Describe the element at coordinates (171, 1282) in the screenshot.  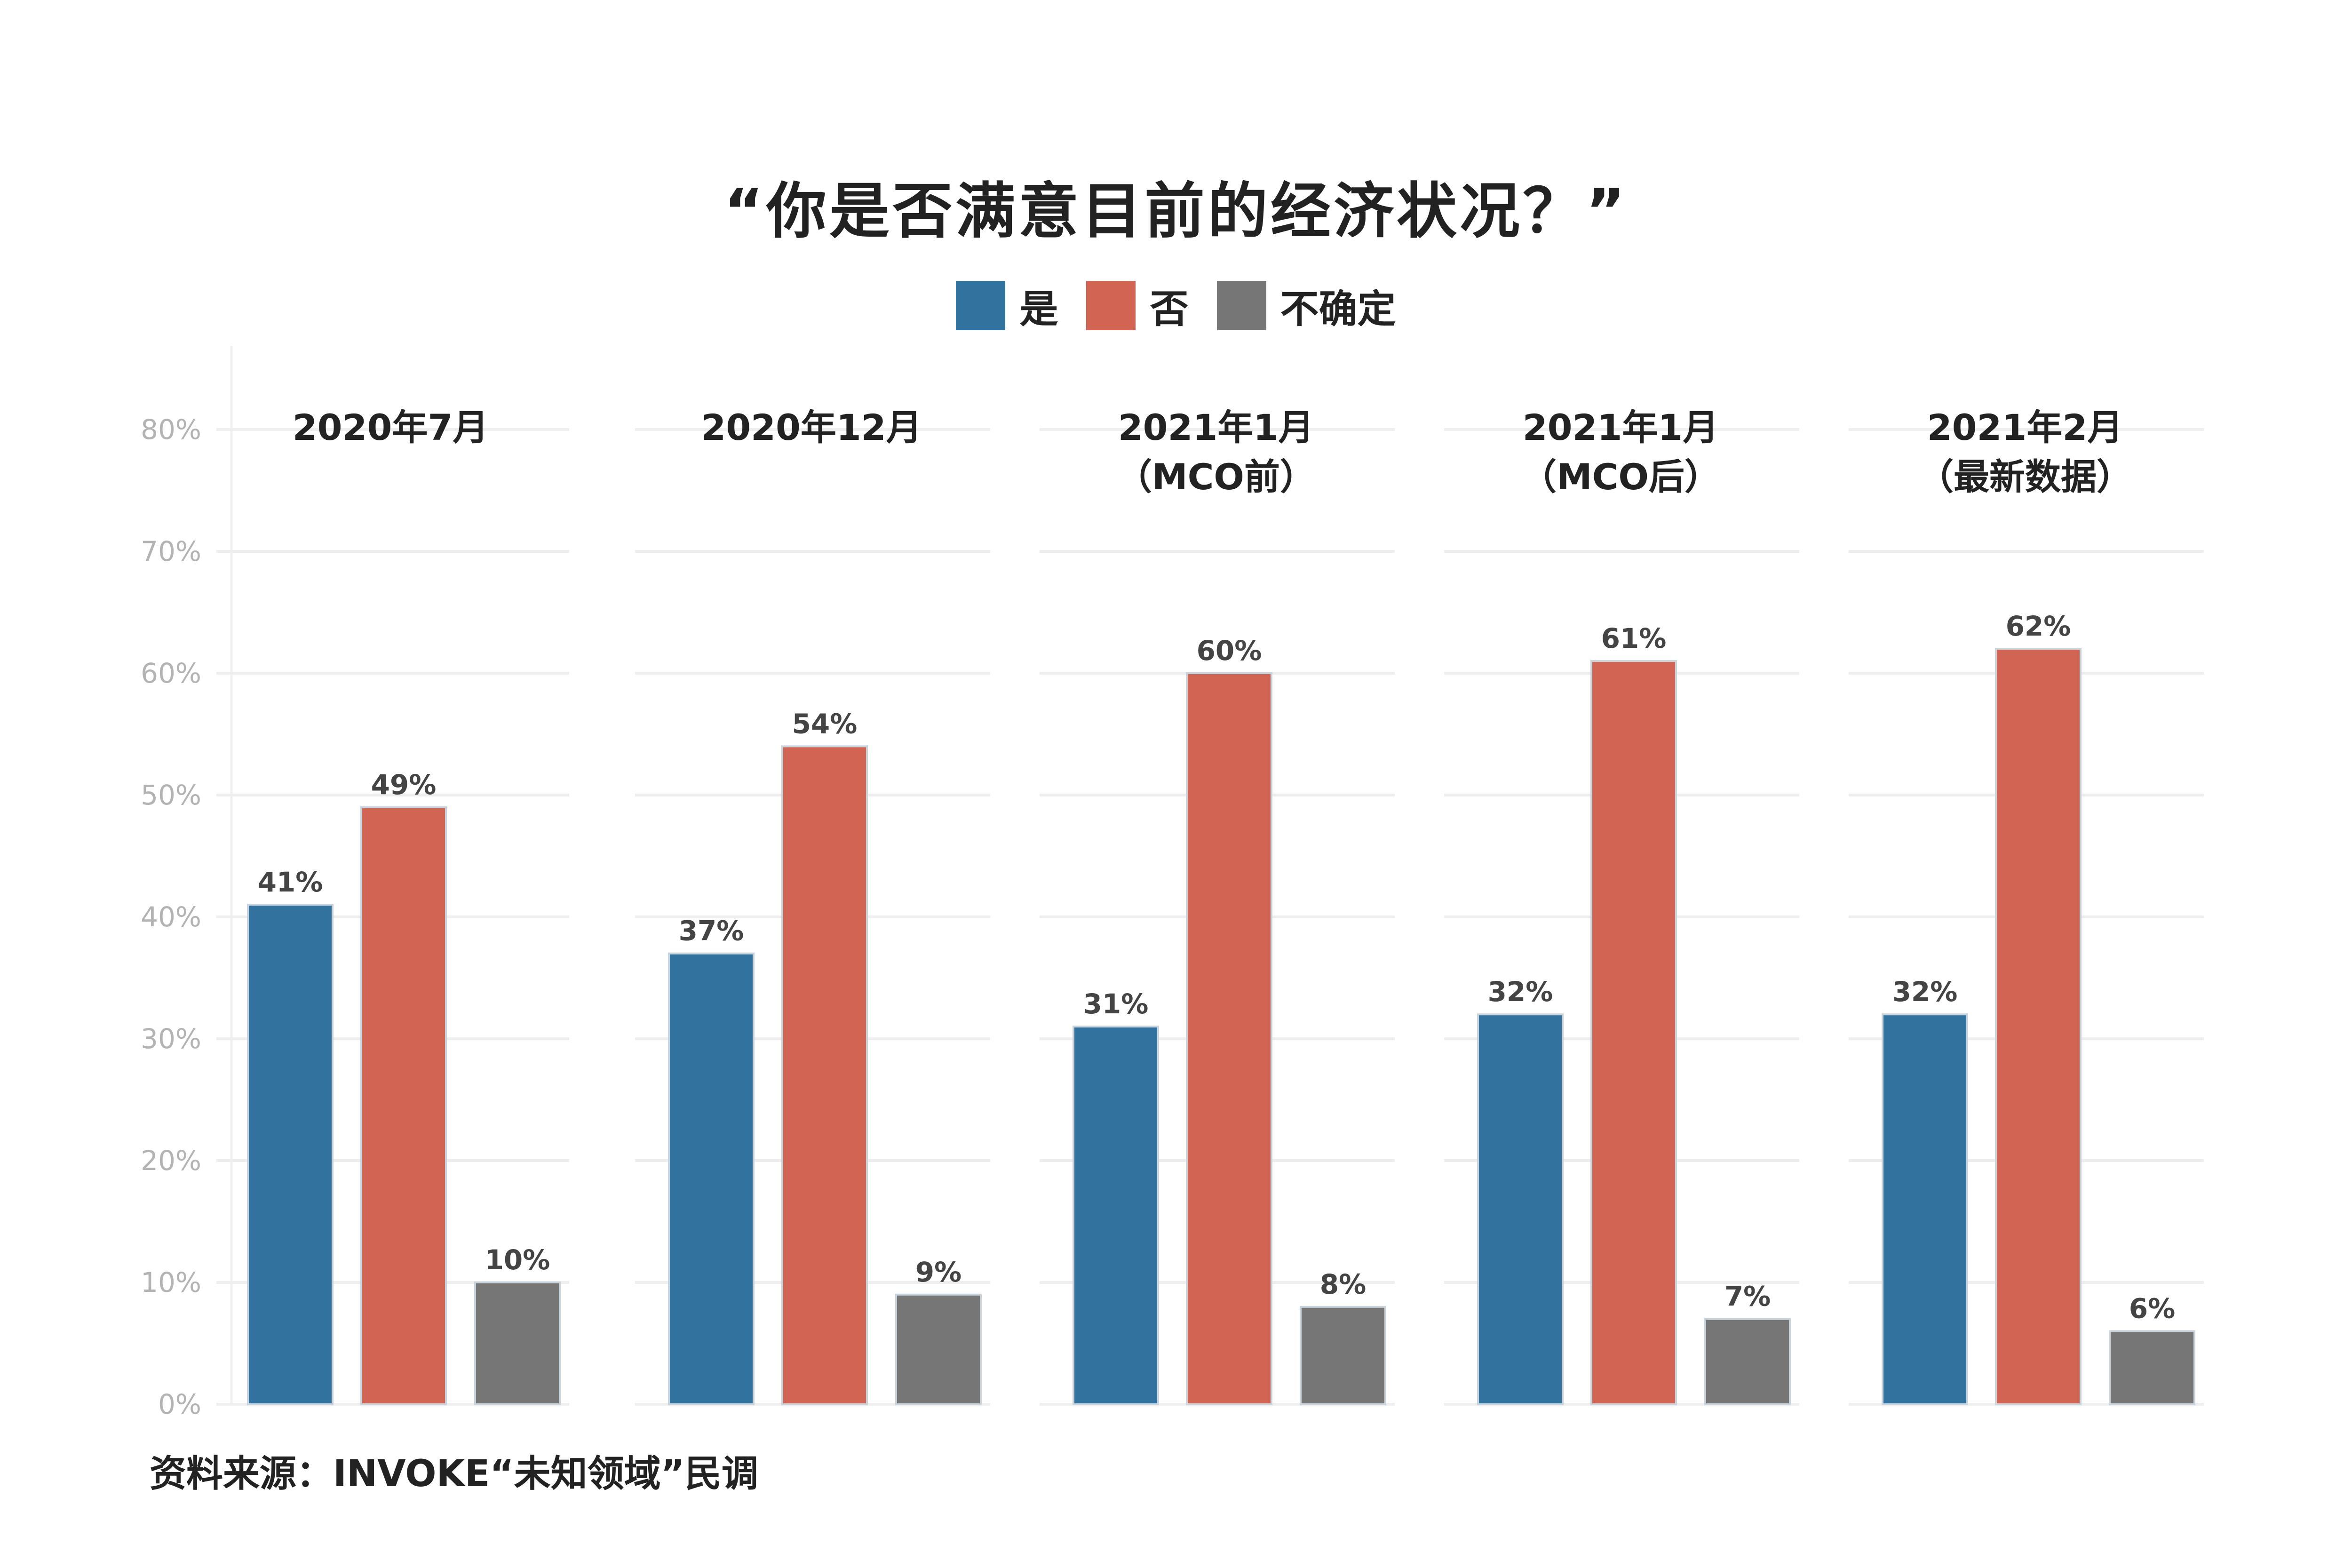
I see `y-tick-label: 10%` at that location.